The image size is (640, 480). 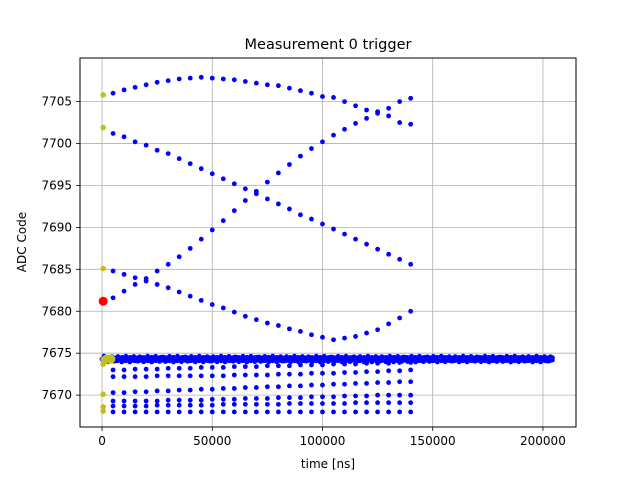 I want to click on highlight-point, so click(x=103, y=301).